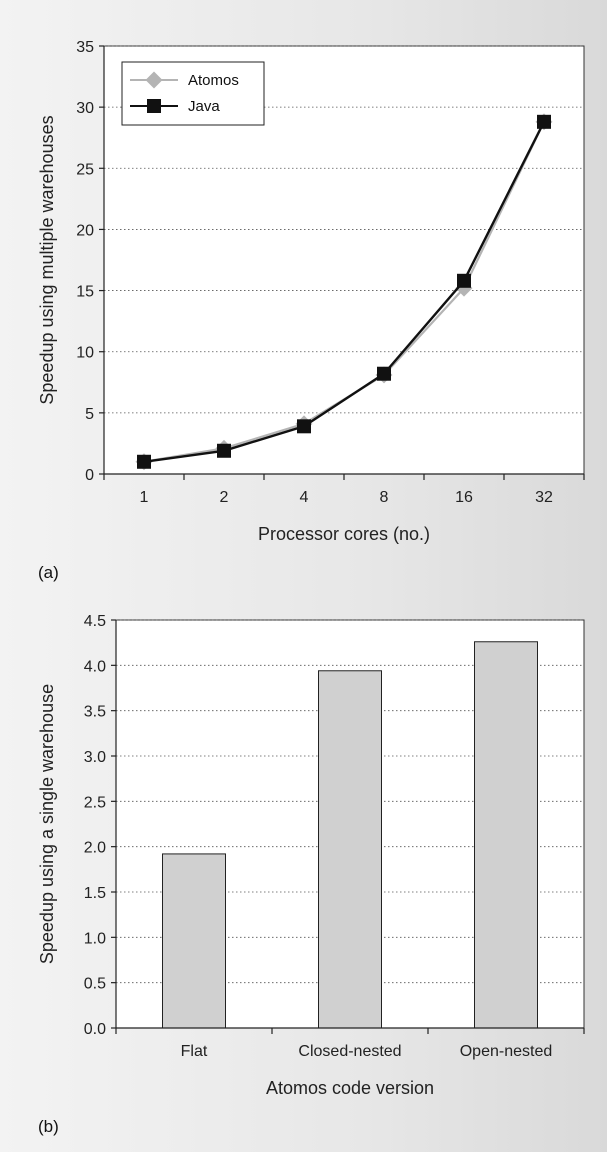  Describe the element at coordinates (95, 802) in the screenshot. I see `y-tick-label: 2.5` at that location.